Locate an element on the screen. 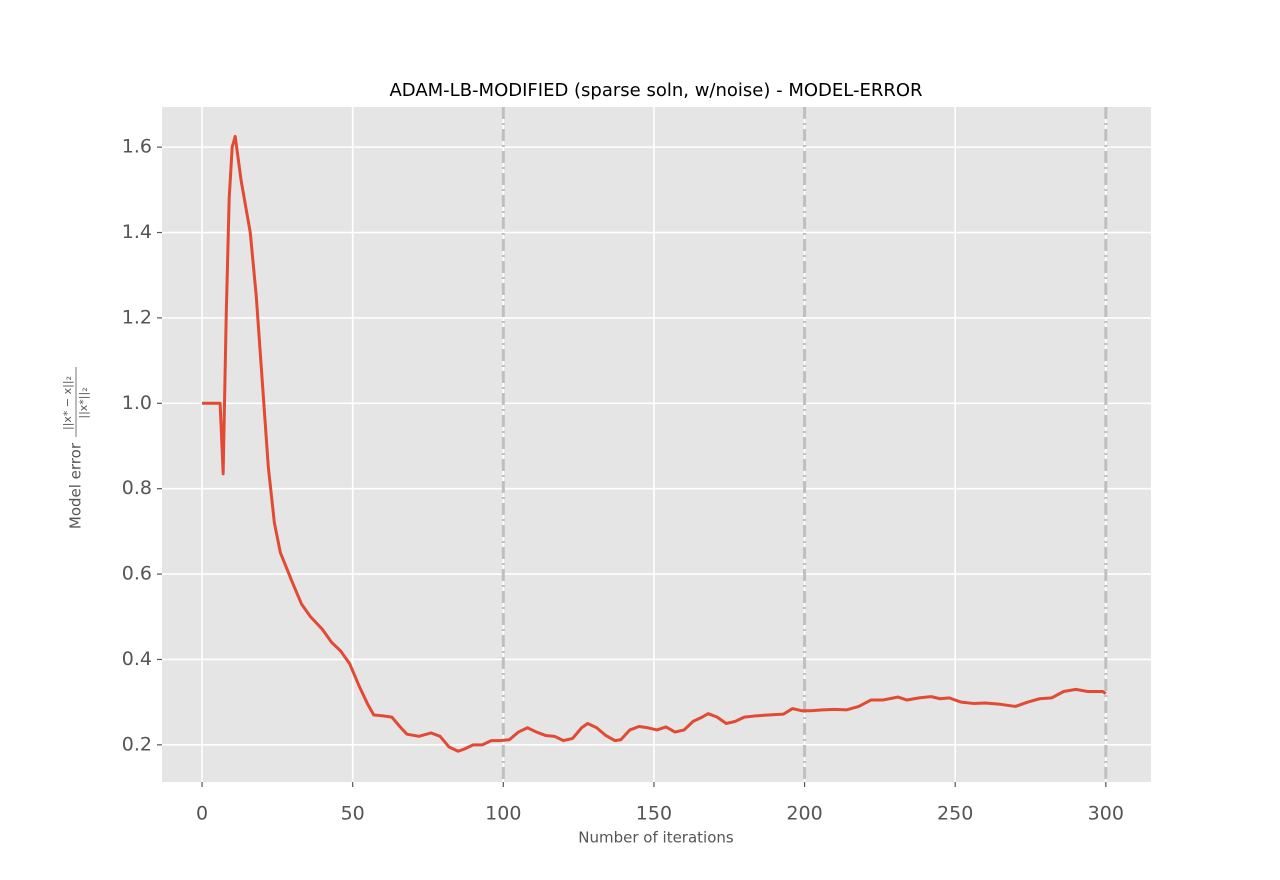  y-tick-label: 1.4 is located at coordinates (137, 232).